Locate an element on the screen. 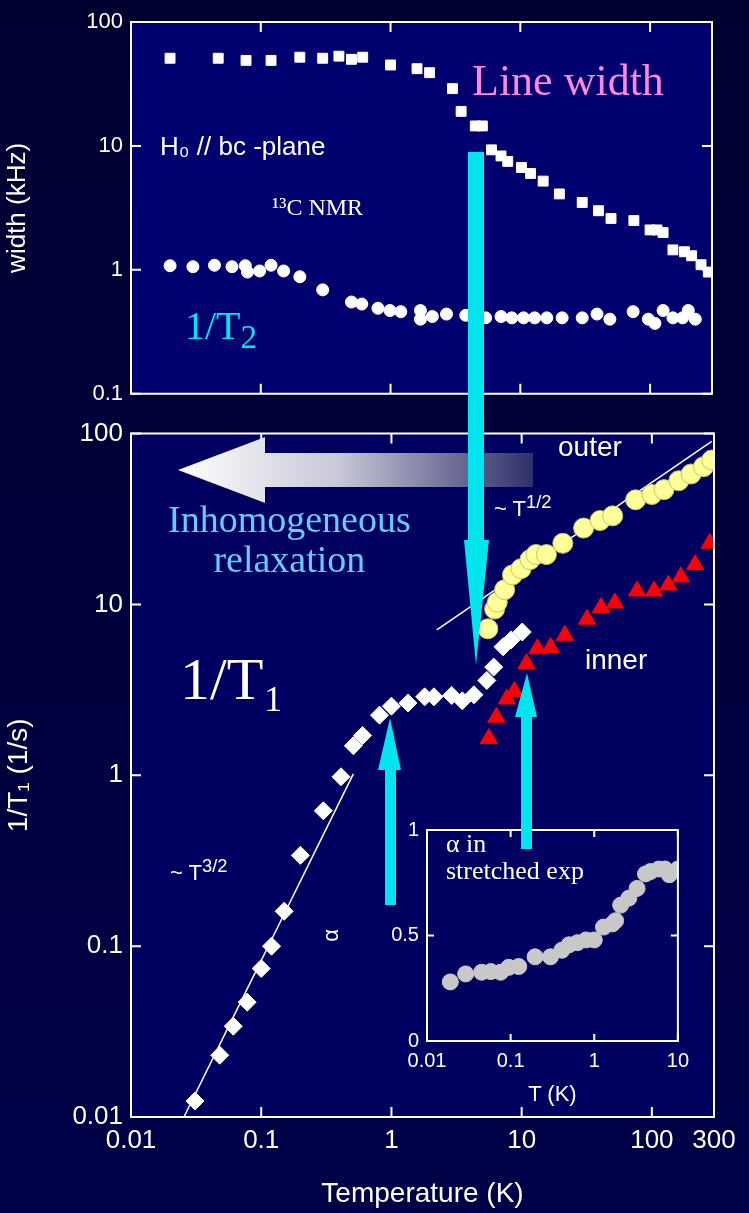  annotation: Inhomogeneous relaxation is located at coordinates (289, 539).